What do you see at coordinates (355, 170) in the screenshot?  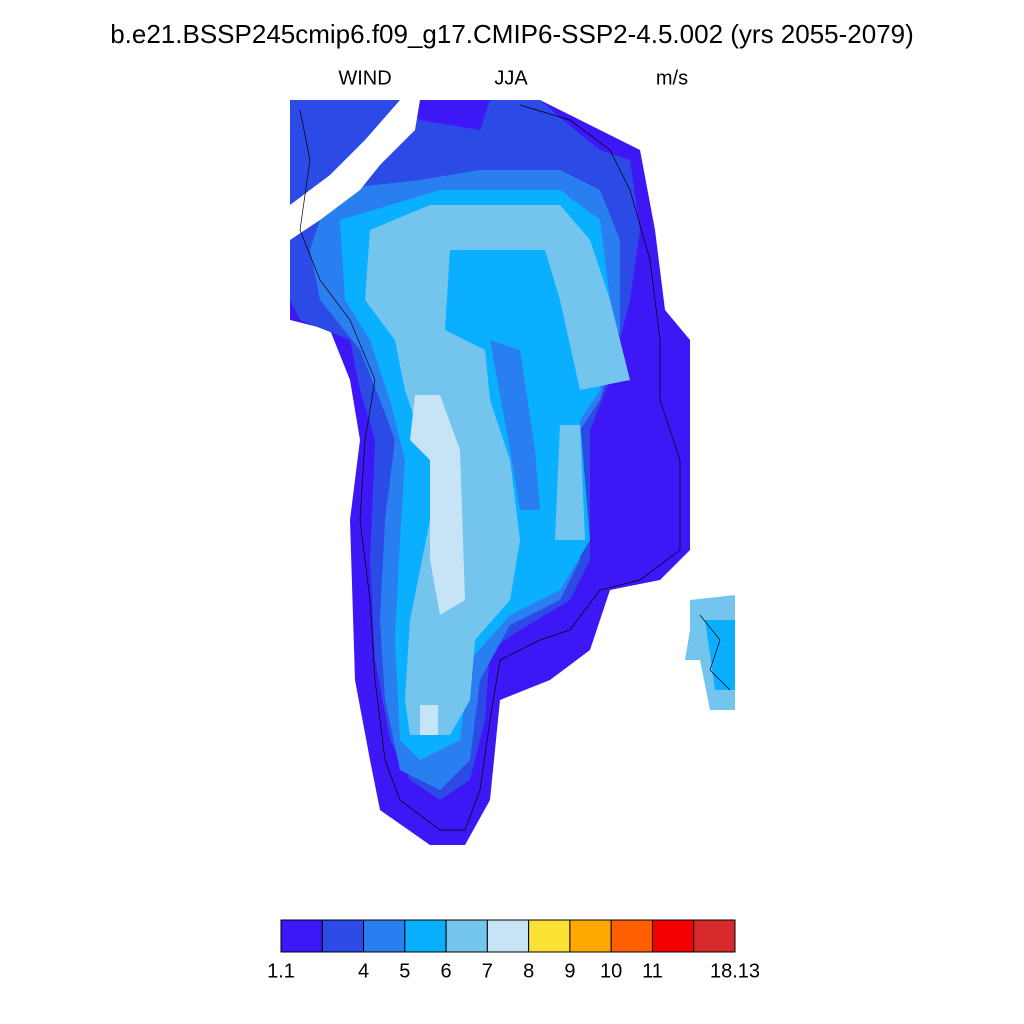 I see `map-gap` at bounding box center [355, 170].